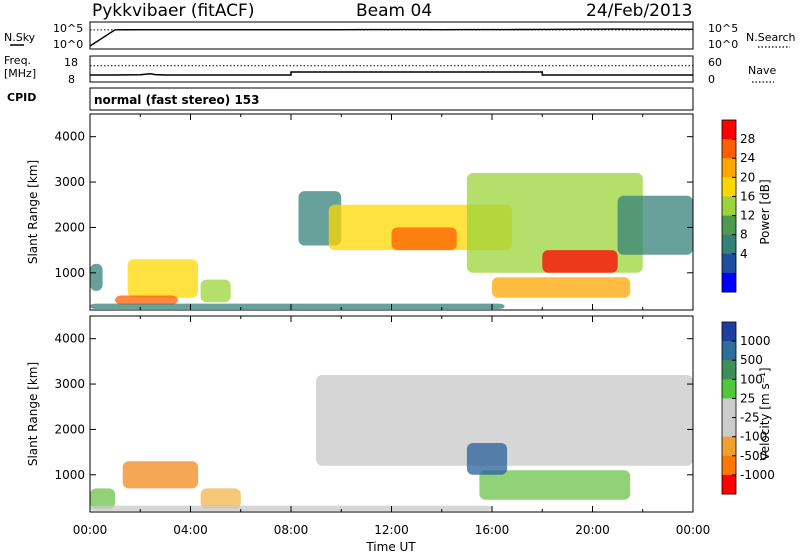 Image resolution: width=800 pixels, height=554 pixels. Describe the element at coordinates (765, 211) in the screenshot. I see `power-colorbar-label: Power [dB]` at that location.